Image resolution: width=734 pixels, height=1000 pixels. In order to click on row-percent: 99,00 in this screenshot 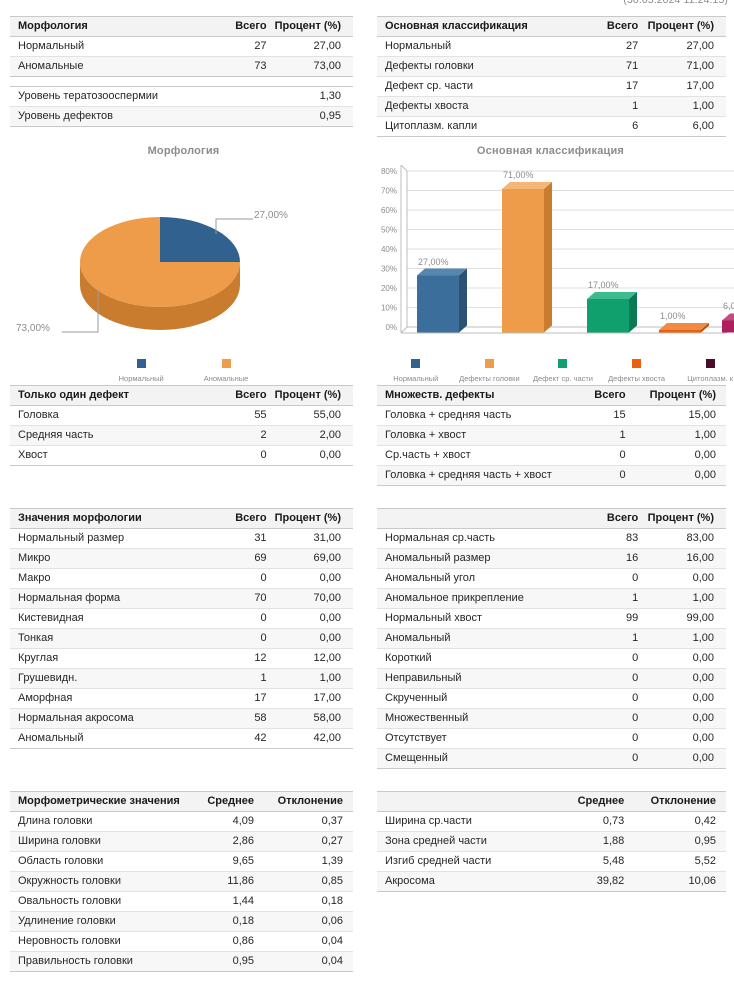, I will do `click(700, 618)`.